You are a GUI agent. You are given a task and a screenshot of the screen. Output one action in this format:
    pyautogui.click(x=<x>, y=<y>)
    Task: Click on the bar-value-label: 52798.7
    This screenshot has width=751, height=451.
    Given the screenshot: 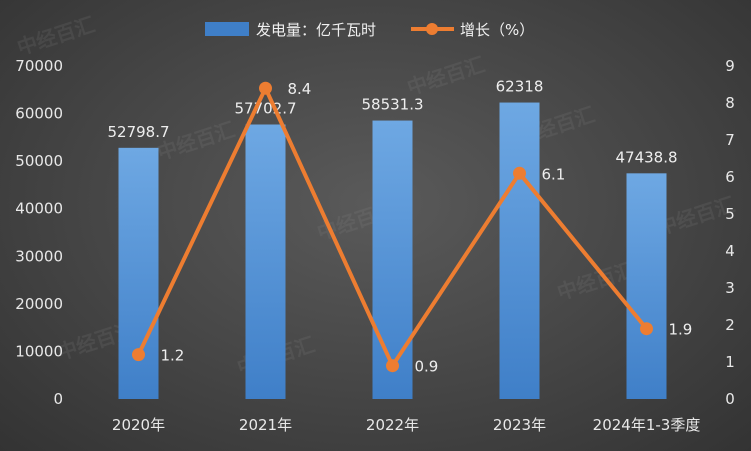 What is the action you would take?
    pyautogui.click(x=138, y=132)
    